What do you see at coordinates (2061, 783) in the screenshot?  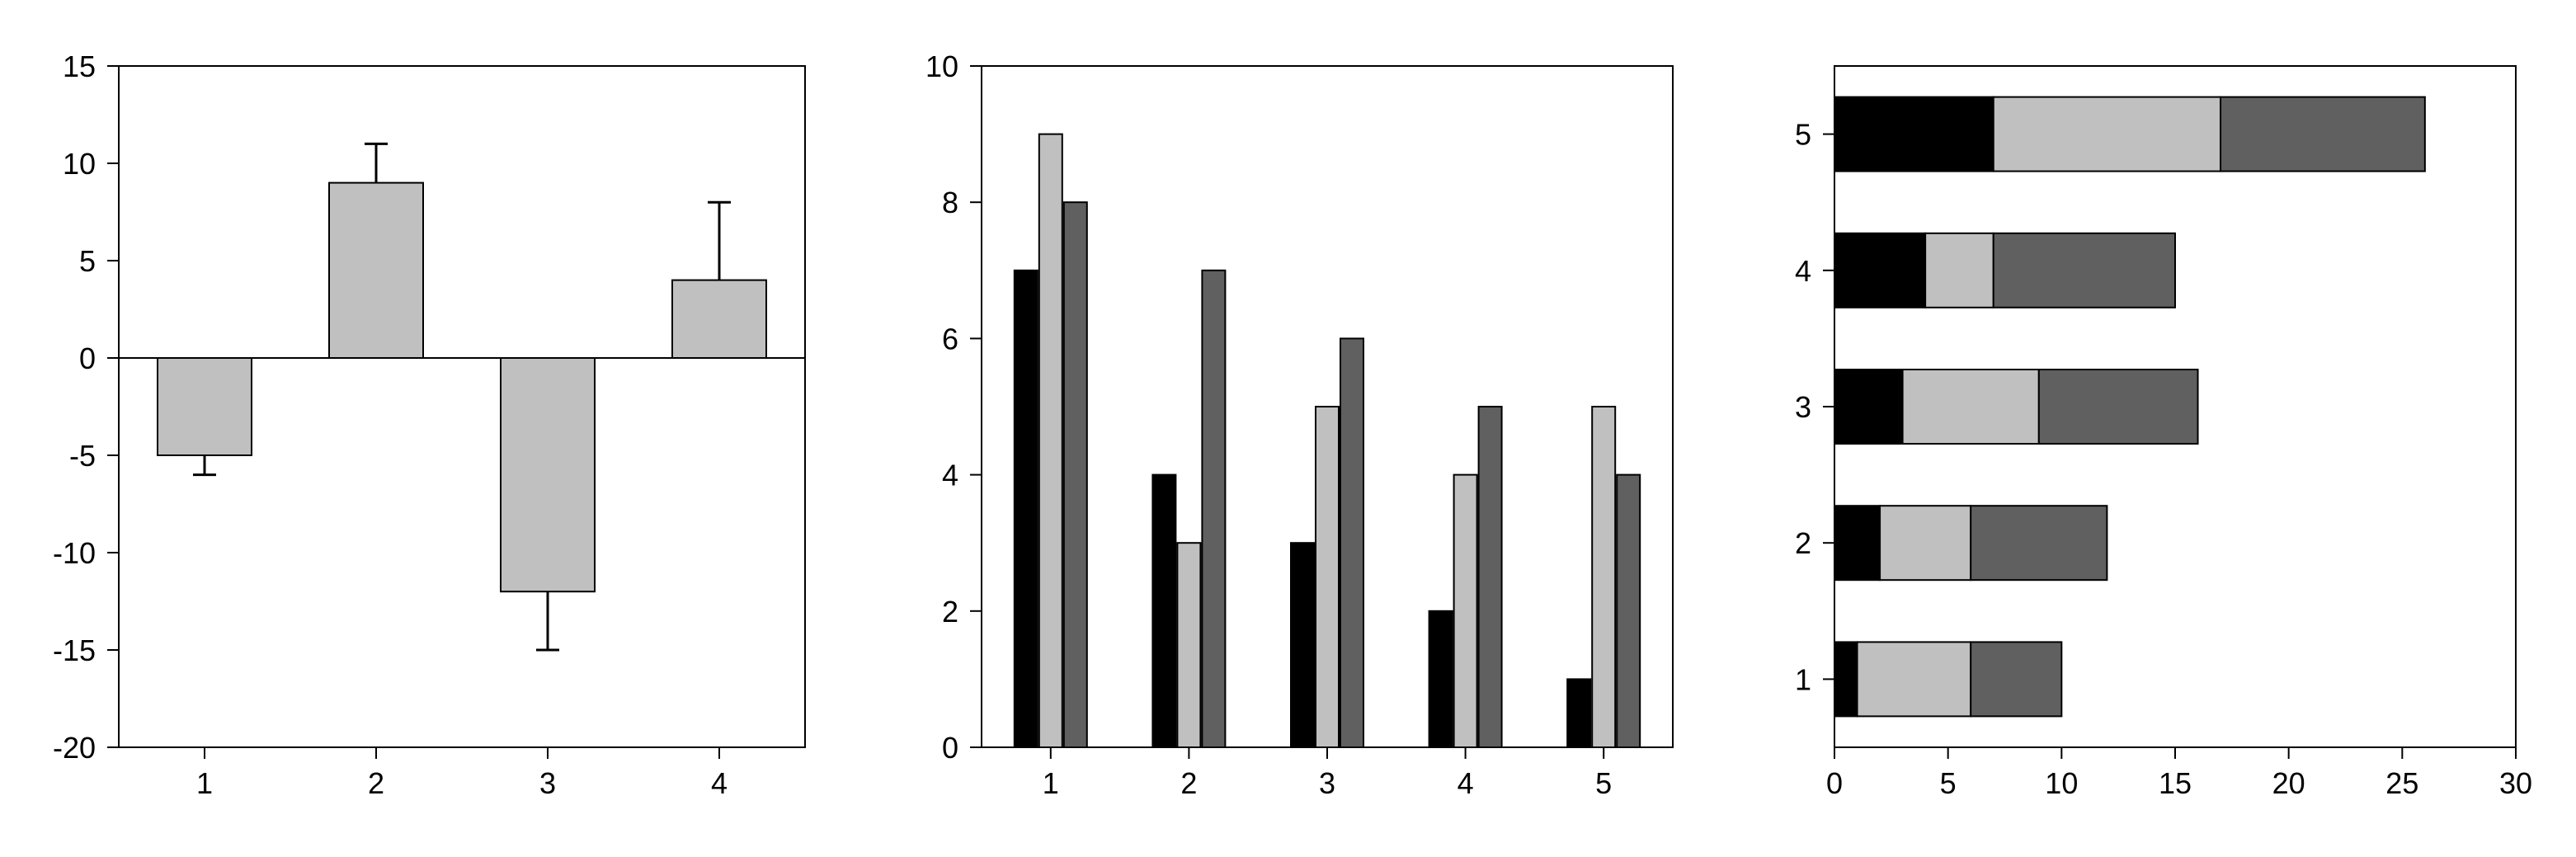 I see `x-tick-label: 10` at bounding box center [2061, 783].